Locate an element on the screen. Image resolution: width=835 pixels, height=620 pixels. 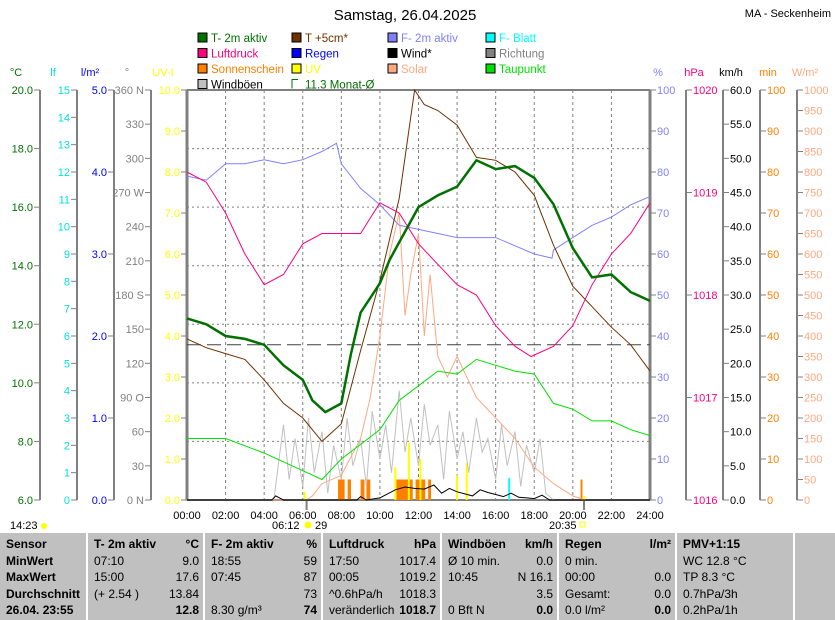
cell-value: 59 is located at coordinates (310, 560).